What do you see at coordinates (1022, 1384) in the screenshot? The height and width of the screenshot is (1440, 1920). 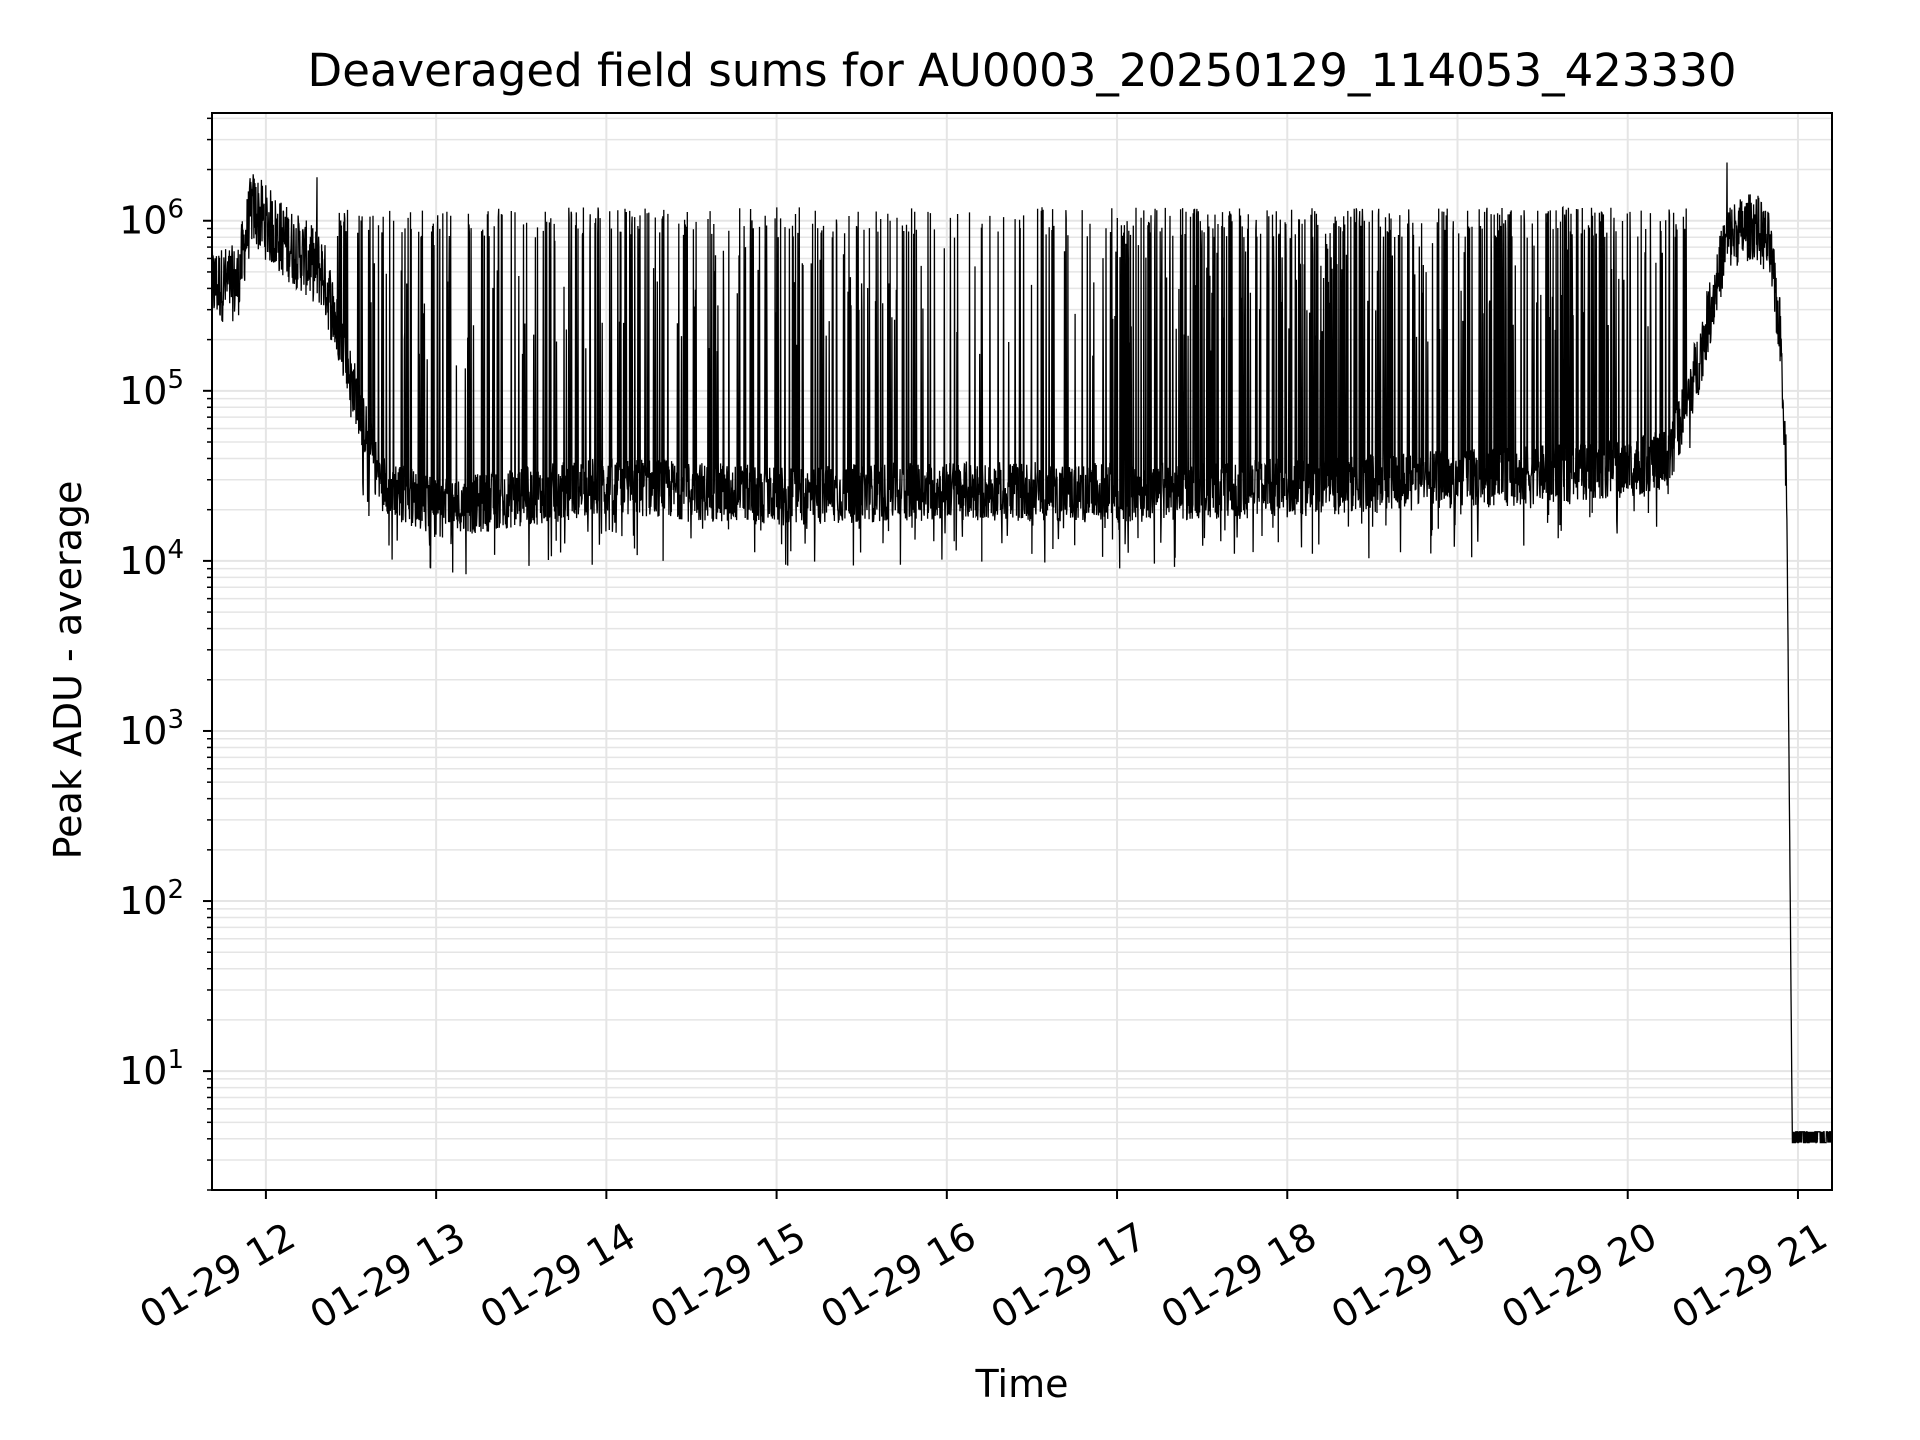 I see `x-axis-label: Time` at bounding box center [1022, 1384].